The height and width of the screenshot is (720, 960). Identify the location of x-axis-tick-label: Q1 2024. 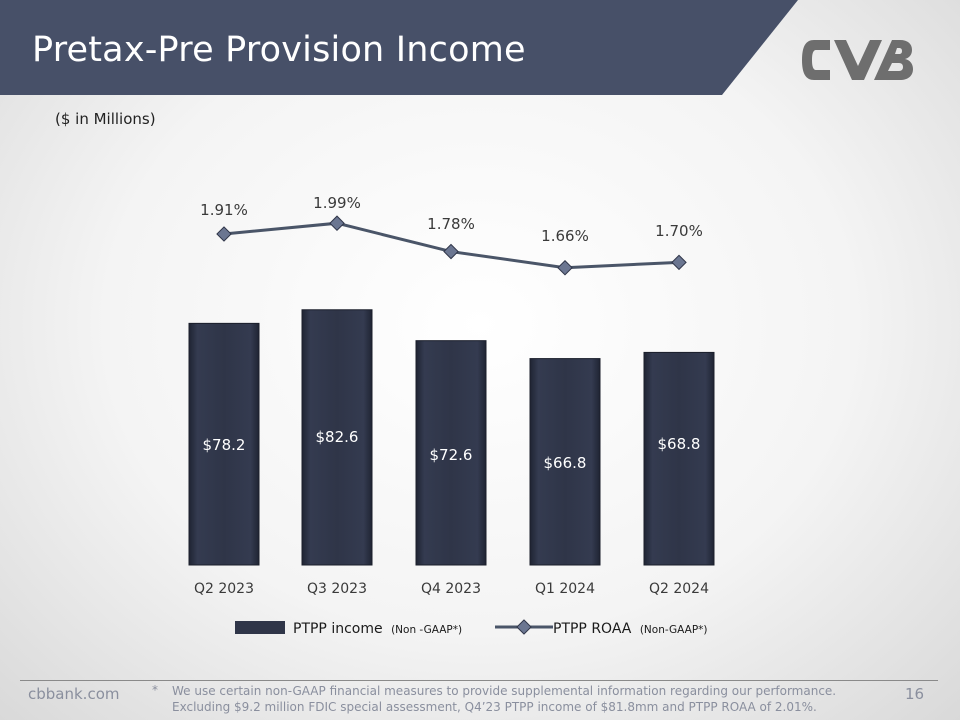
(565, 589).